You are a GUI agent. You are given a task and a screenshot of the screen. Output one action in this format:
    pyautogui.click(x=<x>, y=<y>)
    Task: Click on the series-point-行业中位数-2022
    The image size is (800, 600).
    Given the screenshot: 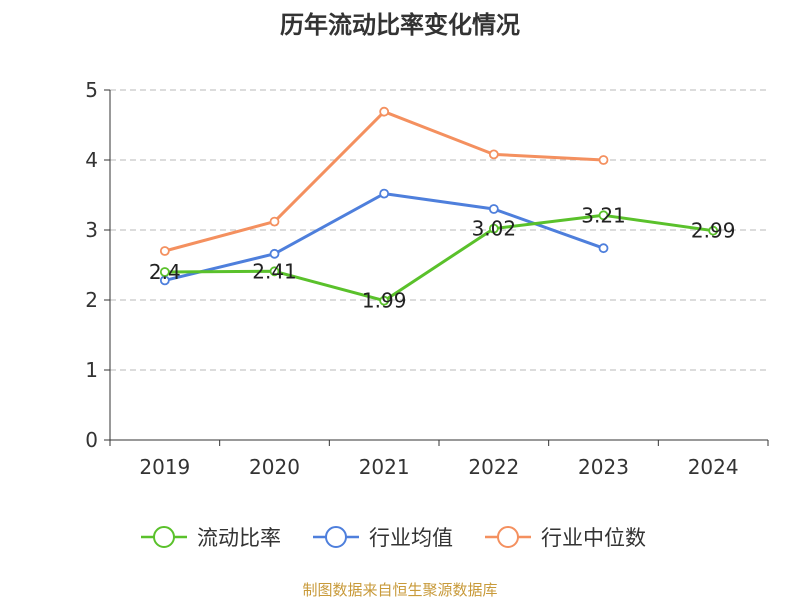 What is the action you would take?
    pyautogui.click(x=493, y=154)
    